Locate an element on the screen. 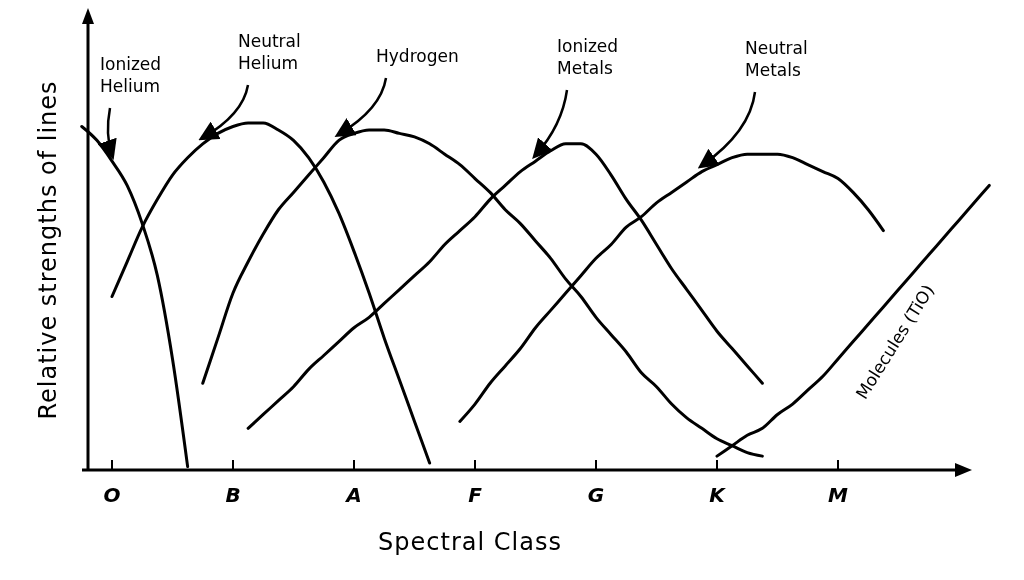 Image resolution: width=1024 pixels, height=580 pixels. y-axis-title: Relative strengths of lines is located at coordinates (48, 250).